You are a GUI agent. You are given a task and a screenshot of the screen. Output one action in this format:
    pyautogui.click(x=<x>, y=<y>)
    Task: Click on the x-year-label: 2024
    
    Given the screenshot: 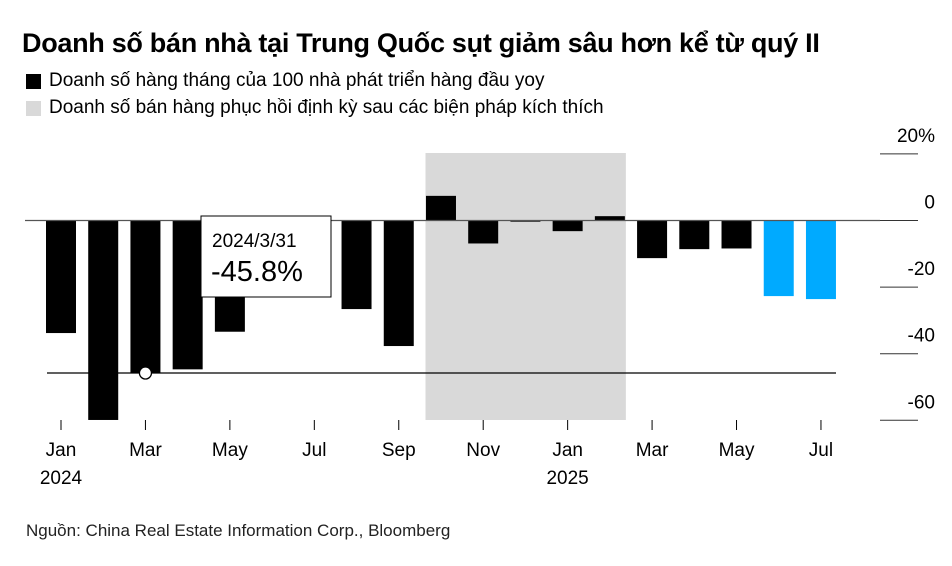 What is the action you would take?
    pyautogui.click(x=61, y=478)
    